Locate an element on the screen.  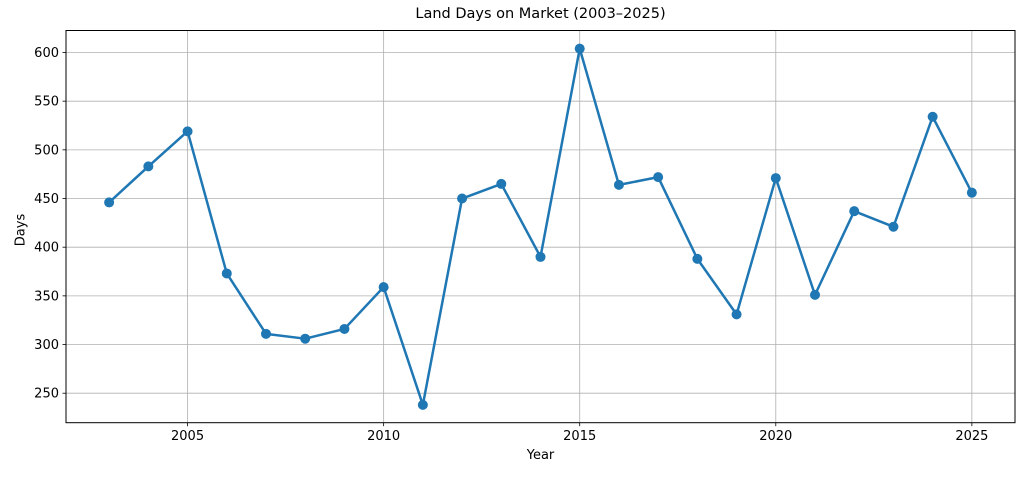
y-tick-label: 600 is located at coordinates (46, 53).